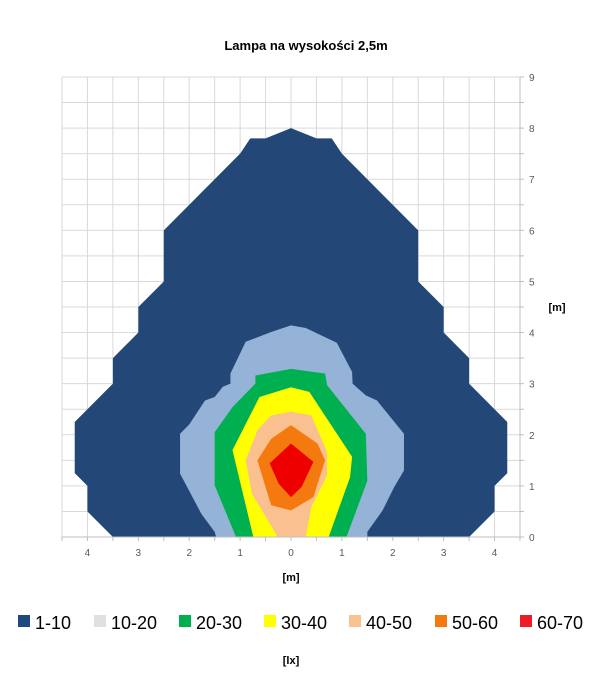 The image size is (607, 682). What do you see at coordinates (532, 129) in the screenshot?
I see `y-tick-label: 8` at bounding box center [532, 129].